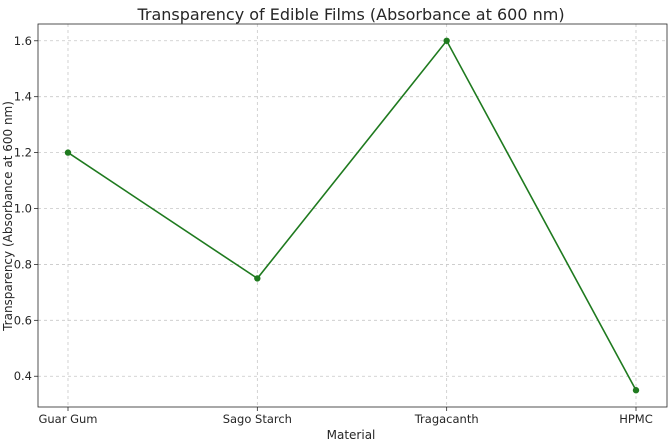  Describe the element at coordinates (23, 41) in the screenshot. I see `y-tick-label: 1.6` at that location.